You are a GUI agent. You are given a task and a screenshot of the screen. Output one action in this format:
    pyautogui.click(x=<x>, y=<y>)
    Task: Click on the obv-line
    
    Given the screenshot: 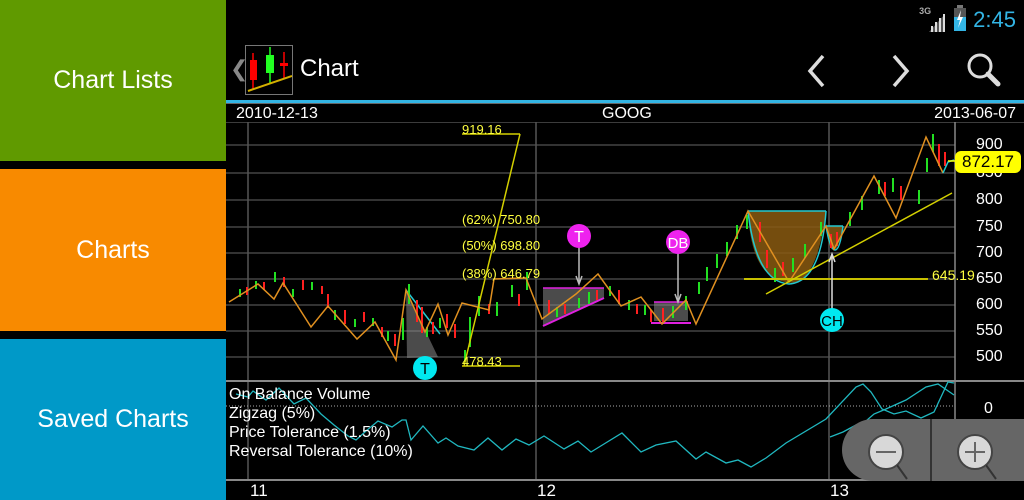 What is the action you would take?
    pyautogui.click(x=595, y=424)
    